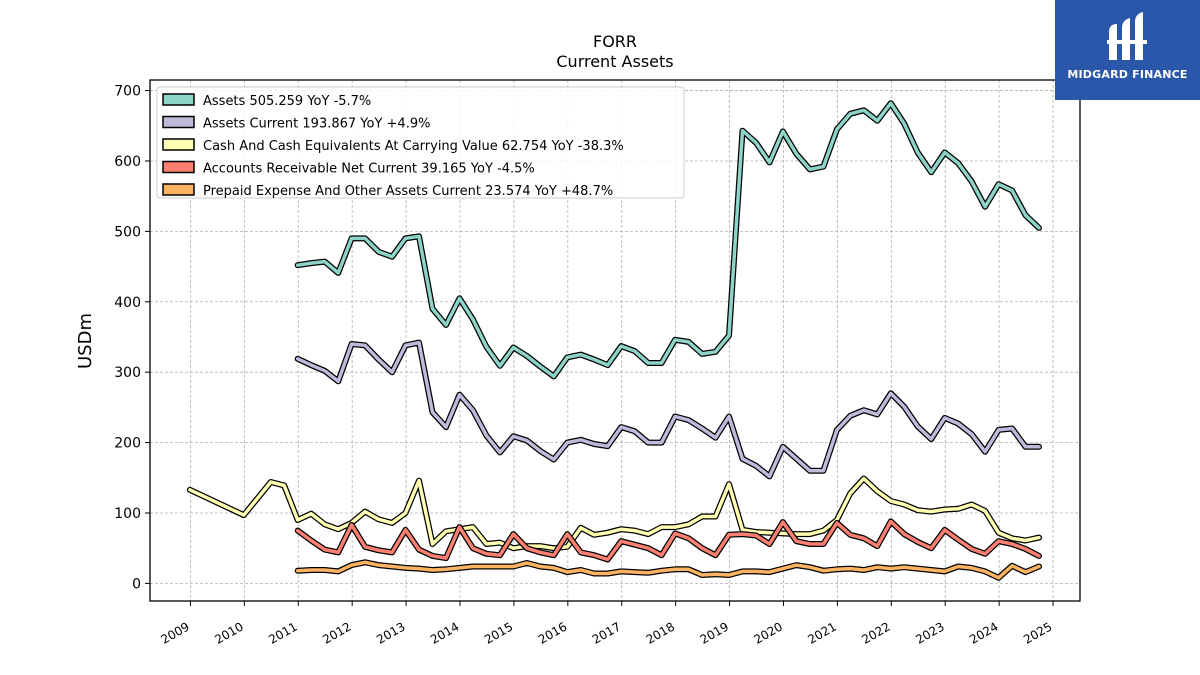  What do you see at coordinates (127, 444) in the screenshot?
I see `y-tick-label: 200` at bounding box center [127, 444].